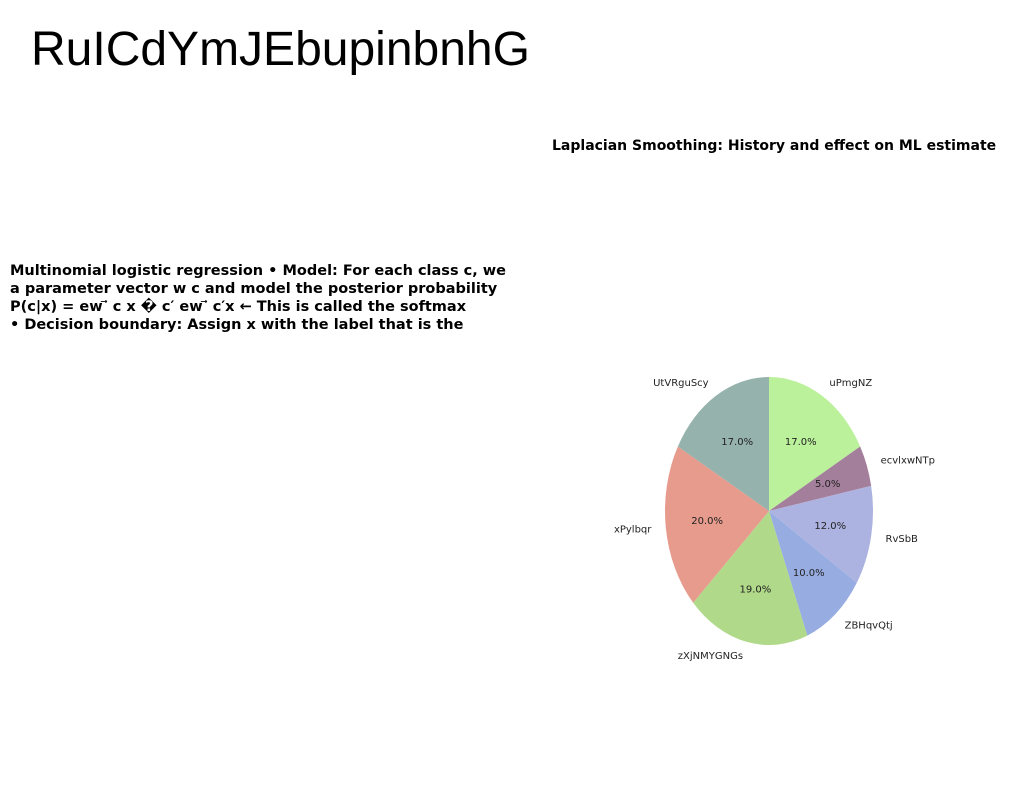 This screenshot has height=788, width=1024. What do you see at coordinates (280, 49) in the screenshot?
I see `page-title: RuICdYmJEbupinbnhG` at bounding box center [280, 49].